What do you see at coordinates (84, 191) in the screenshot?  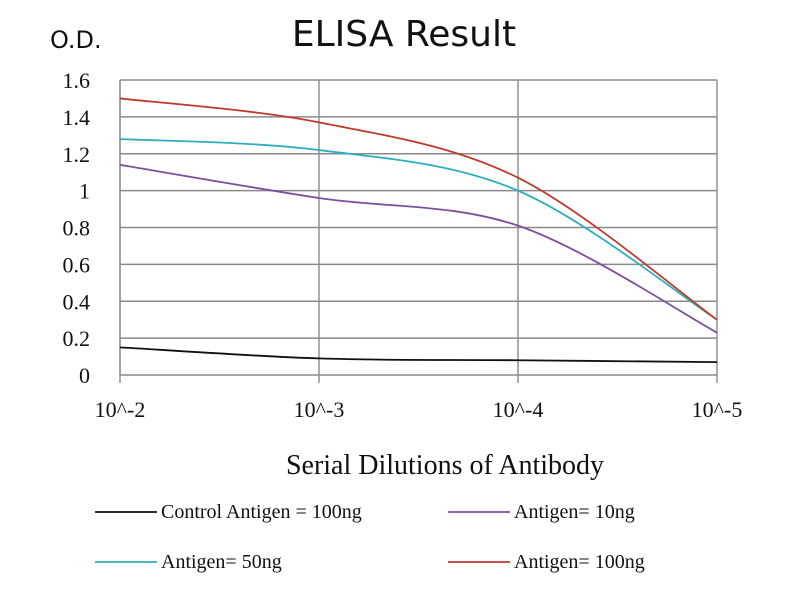 I see `y-tick-label: 1` at bounding box center [84, 191].